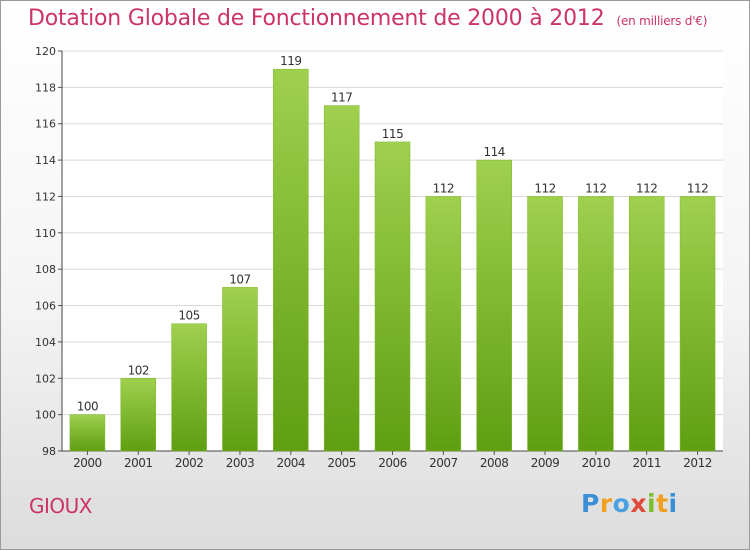 Image resolution: width=750 pixels, height=551 pixels. What do you see at coordinates (60, 506) in the screenshot?
I see `commune-name: GIOUX` at bounding box center [60, 506].